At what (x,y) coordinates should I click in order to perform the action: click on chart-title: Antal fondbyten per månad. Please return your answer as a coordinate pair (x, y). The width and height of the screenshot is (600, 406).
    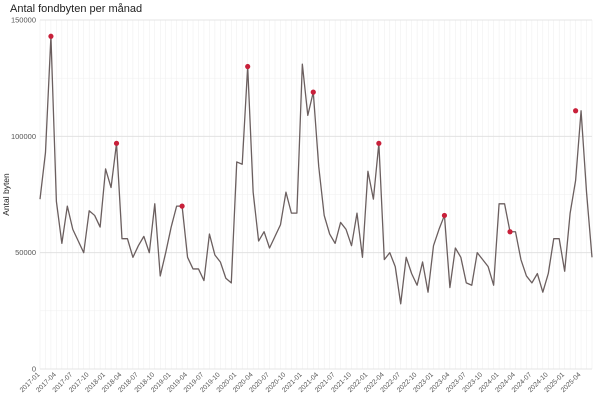
    Looking at the image, I should click on (76, 9).